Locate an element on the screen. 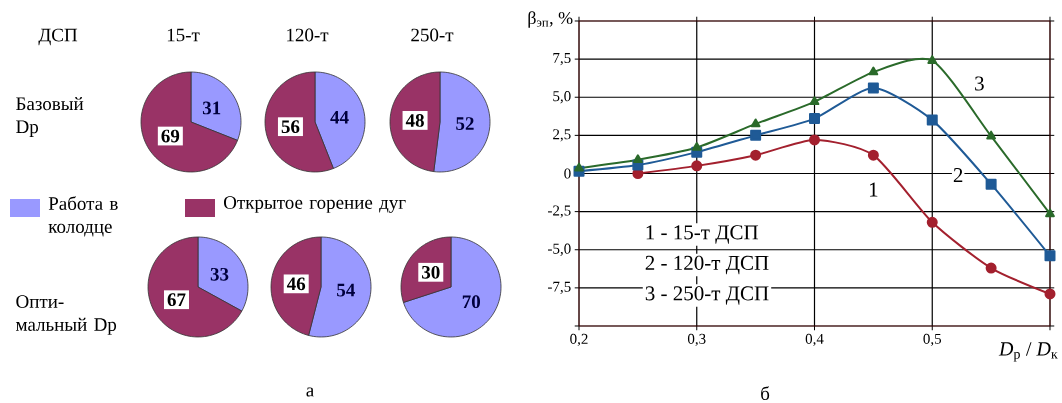 This screenshot has height=403, width=1062. y-tick-label: 2,5 is located at coordinates (562, 135).